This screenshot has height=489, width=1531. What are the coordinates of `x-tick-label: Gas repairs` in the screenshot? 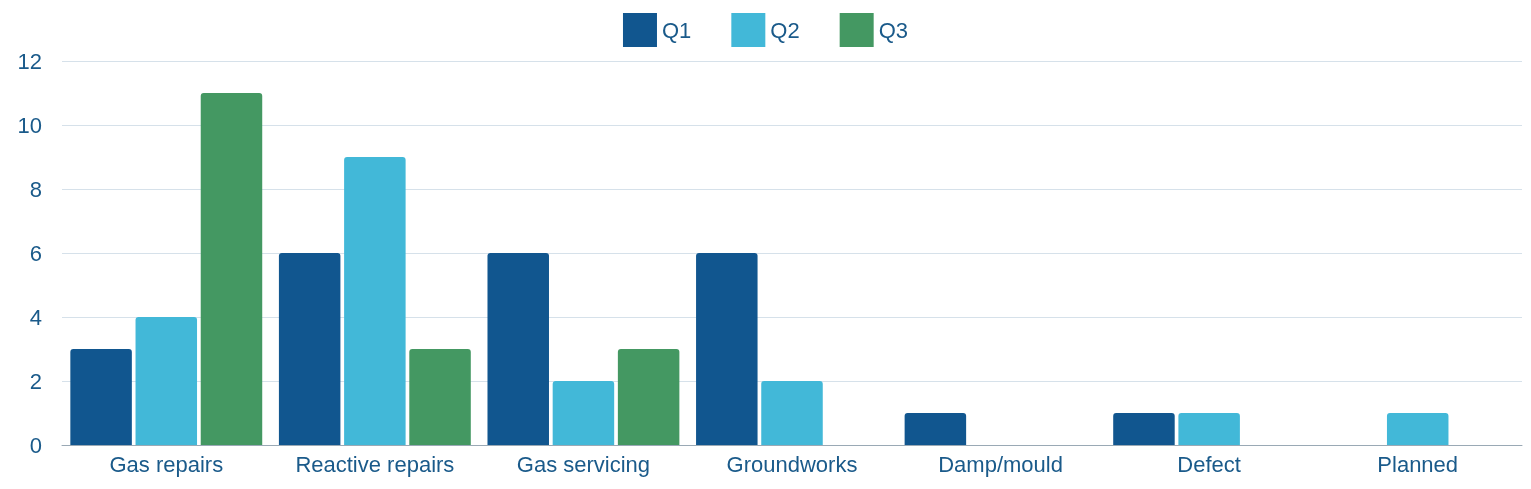 It's located at (166, 464).